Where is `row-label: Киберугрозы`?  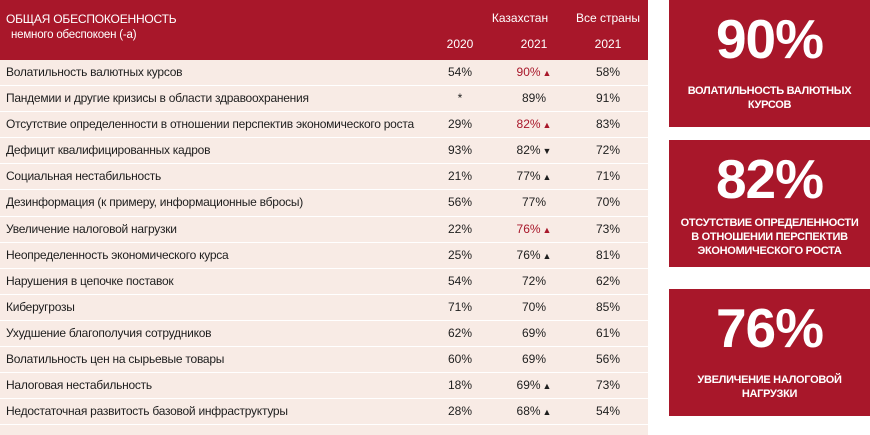 row-label: Киберугрозы is located at coordinates (40, 306).